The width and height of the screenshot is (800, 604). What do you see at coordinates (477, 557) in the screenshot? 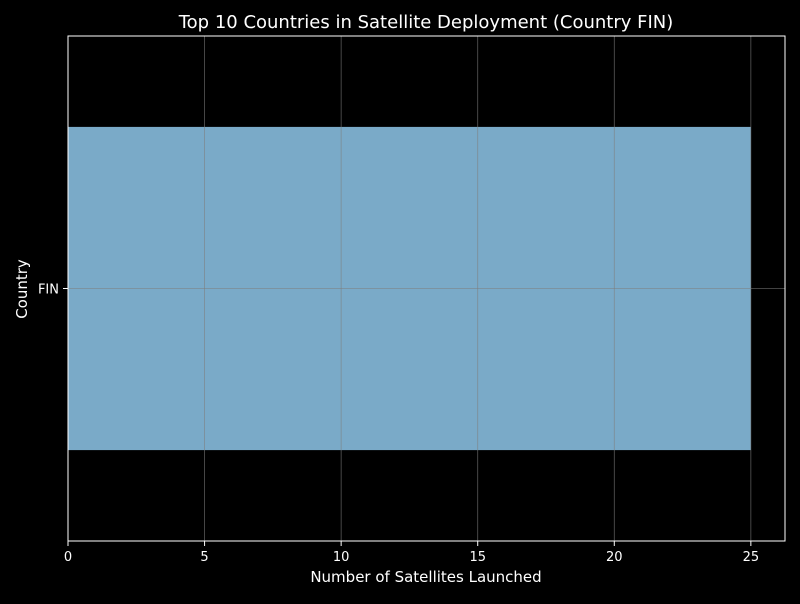
I see `x-tick-label: 15` at bounding box center [477, 557].